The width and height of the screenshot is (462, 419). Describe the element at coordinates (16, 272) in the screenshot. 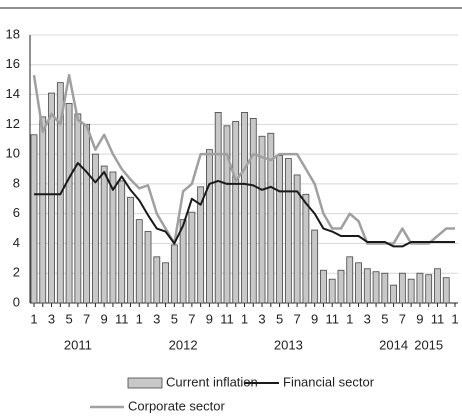

I see `y-tick-label: 2` at that location.